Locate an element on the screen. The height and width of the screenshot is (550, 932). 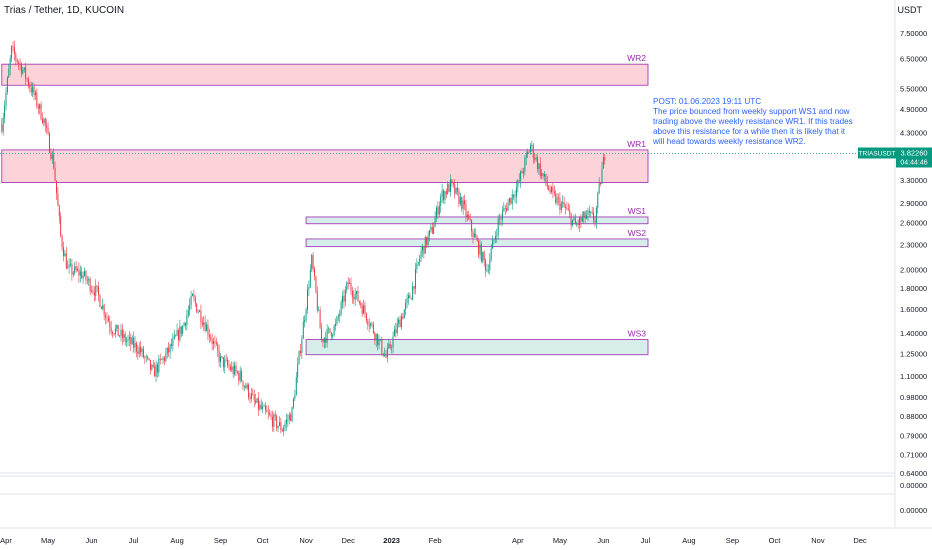
zone-label-ws1: WS1 is located at coordinates (637, 211).